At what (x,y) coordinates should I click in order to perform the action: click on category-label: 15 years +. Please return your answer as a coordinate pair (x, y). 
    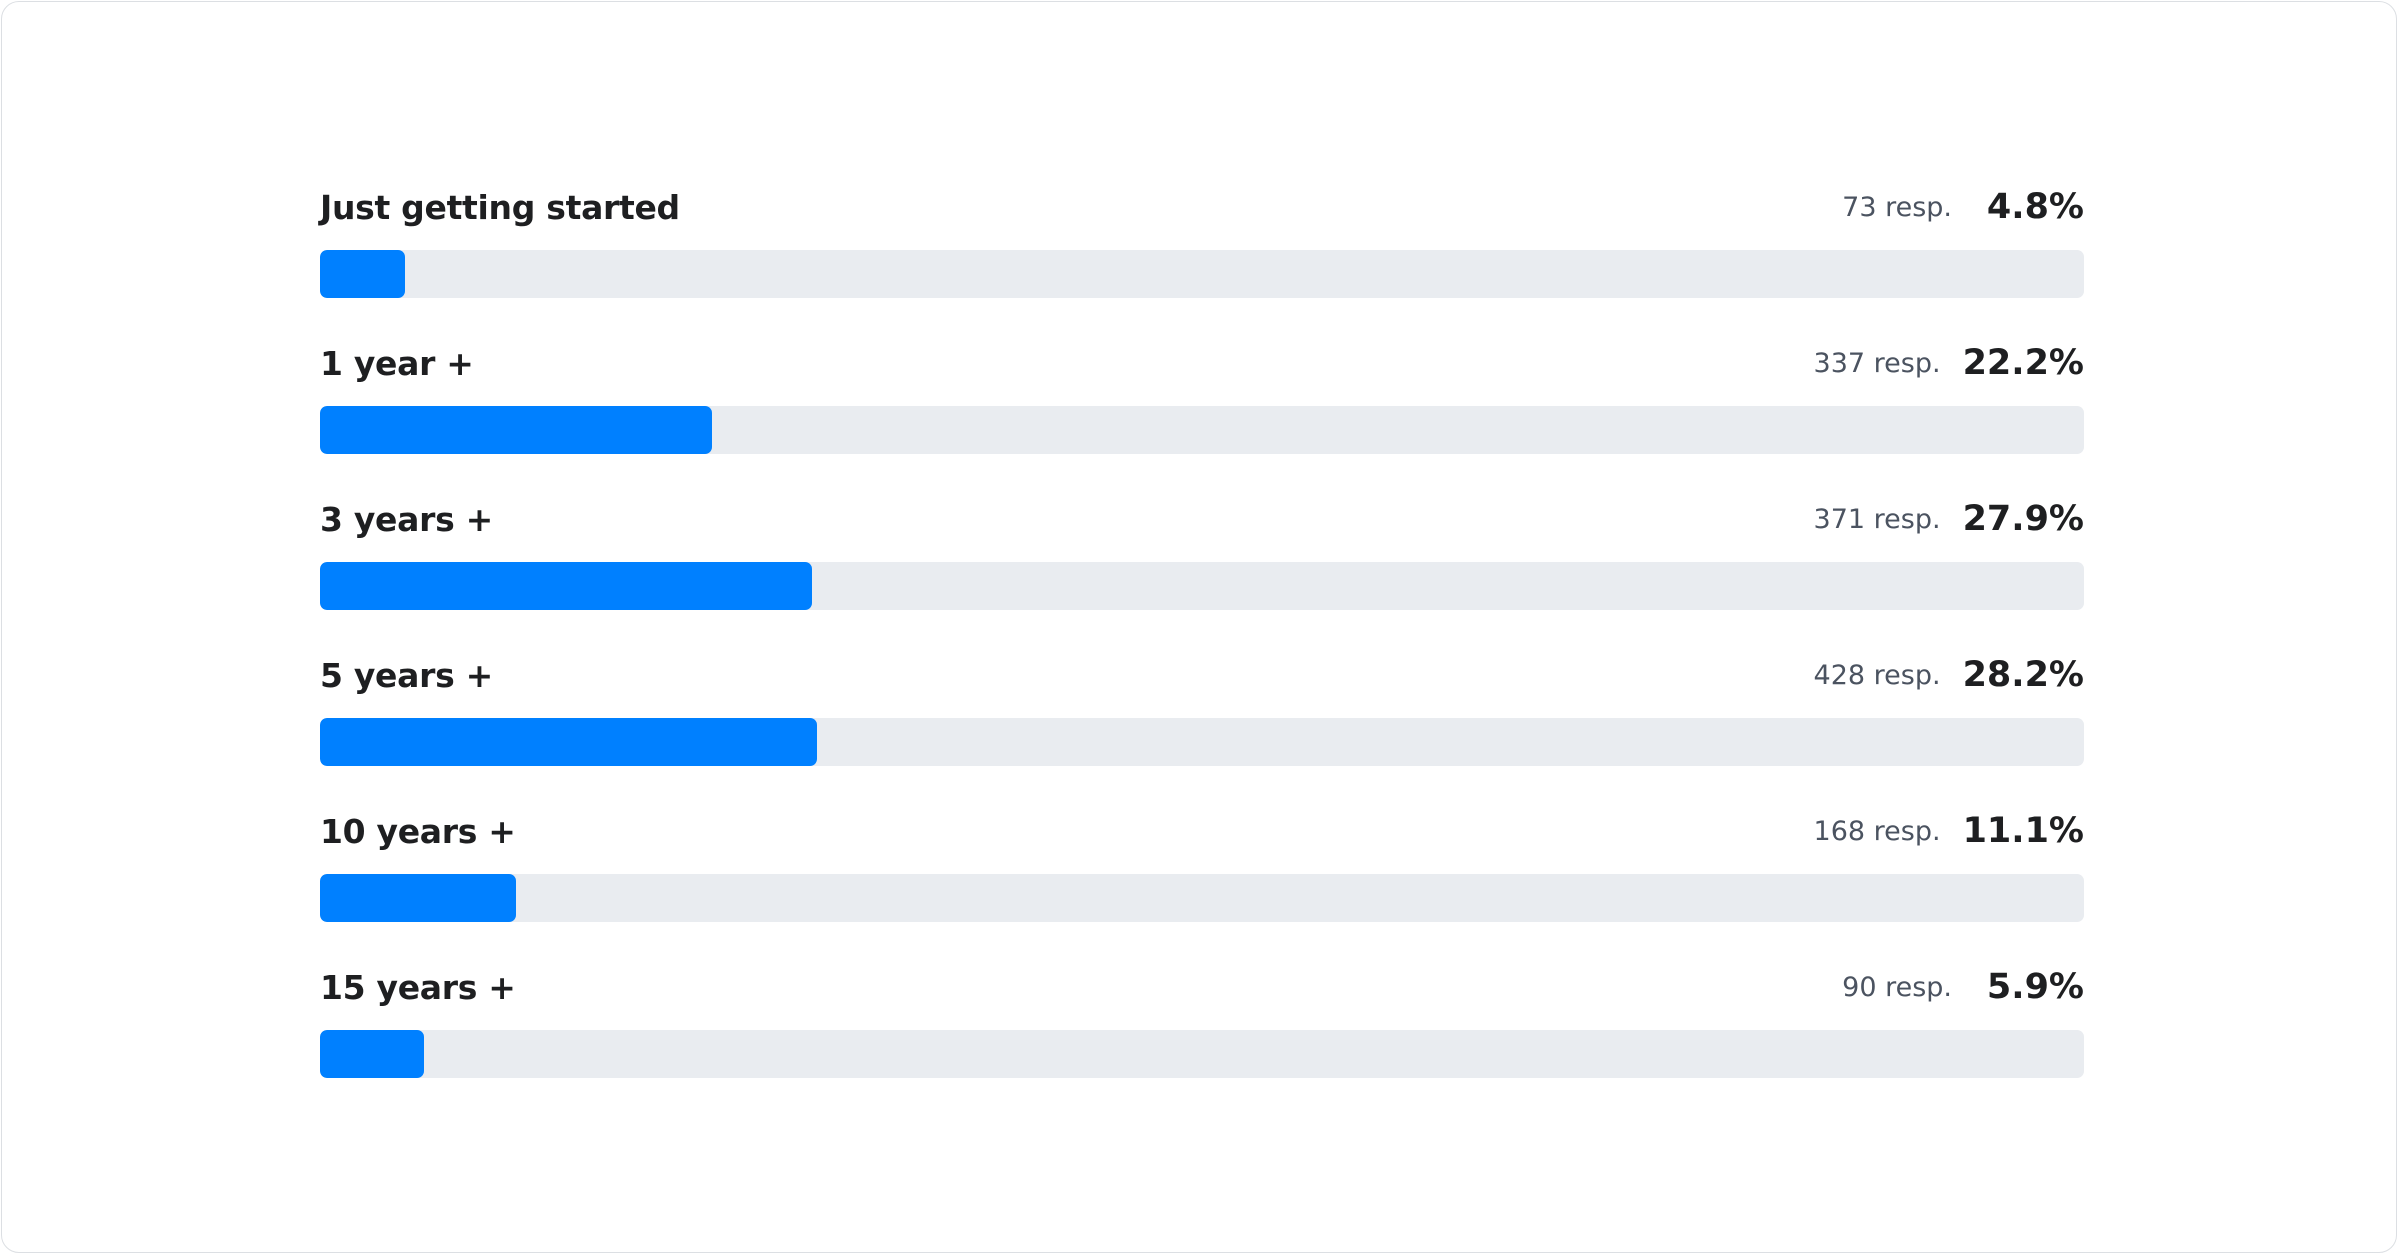
    Looking at the image, I should click on (418, 987).